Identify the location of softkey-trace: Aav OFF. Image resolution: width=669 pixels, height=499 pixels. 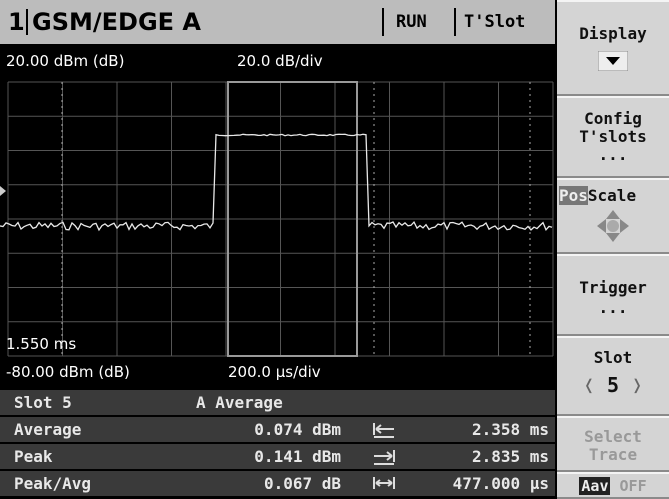
(613, 485).